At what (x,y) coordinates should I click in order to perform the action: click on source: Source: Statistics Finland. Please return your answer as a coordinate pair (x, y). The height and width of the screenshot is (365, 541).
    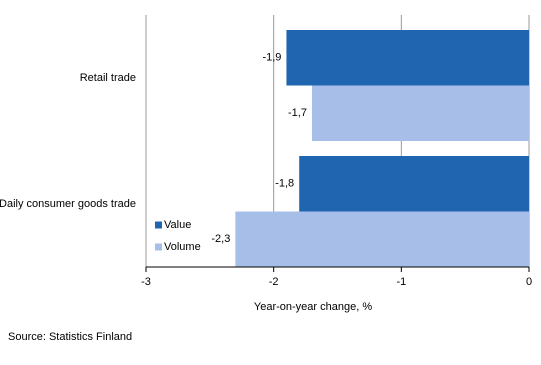
    Looking at the image, I should click on (70, 337).